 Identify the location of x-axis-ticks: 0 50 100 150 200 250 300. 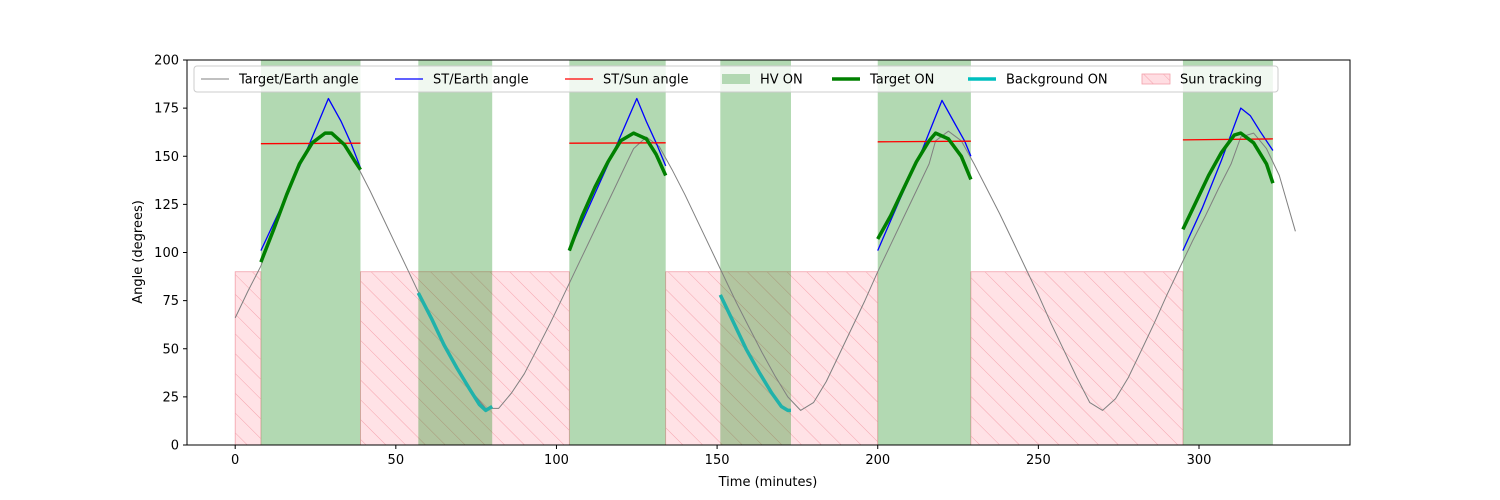
(721, 456).